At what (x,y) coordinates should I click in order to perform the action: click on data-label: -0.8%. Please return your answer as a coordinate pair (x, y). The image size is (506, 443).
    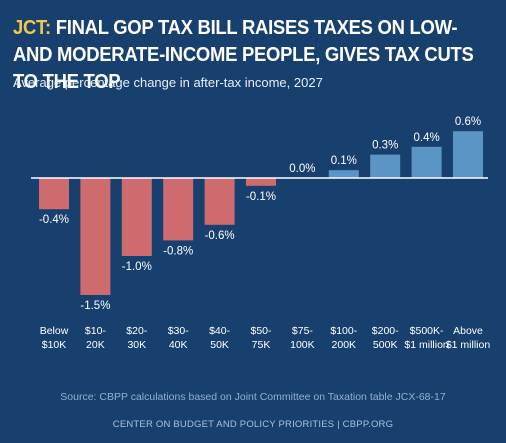
    Looking at the image, I should click on (178, 251).